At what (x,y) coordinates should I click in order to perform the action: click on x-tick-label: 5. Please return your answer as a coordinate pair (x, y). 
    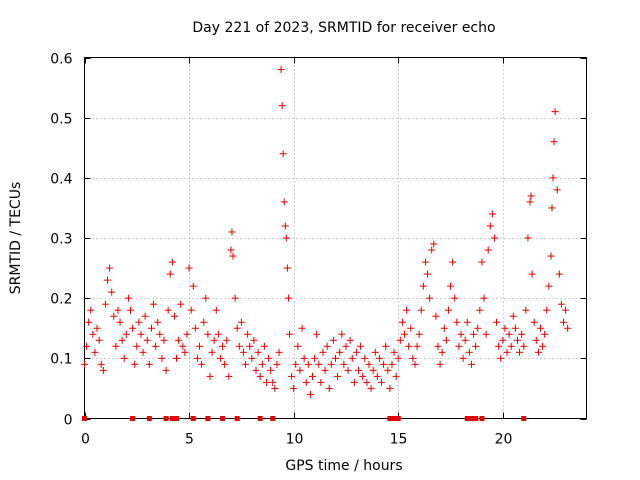
    Looking at the image, I should click on (189, 440).